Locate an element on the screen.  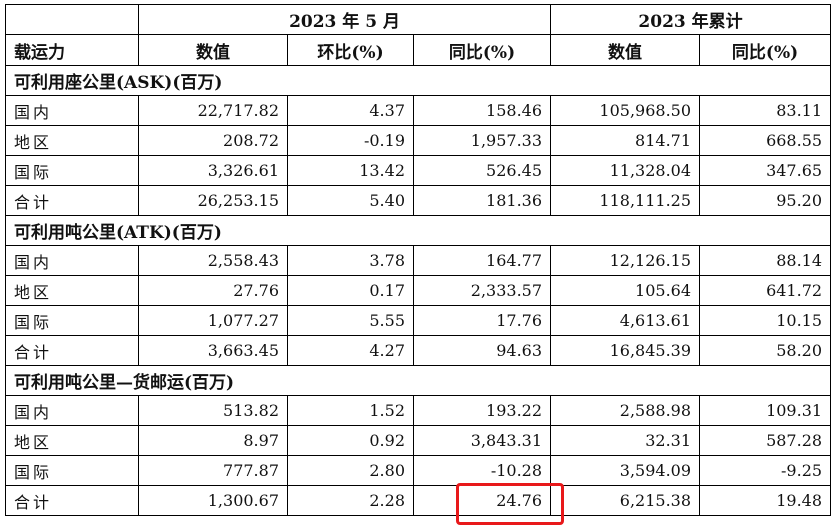
cell-mom: 5.55 is located at coordinates (350, 320).